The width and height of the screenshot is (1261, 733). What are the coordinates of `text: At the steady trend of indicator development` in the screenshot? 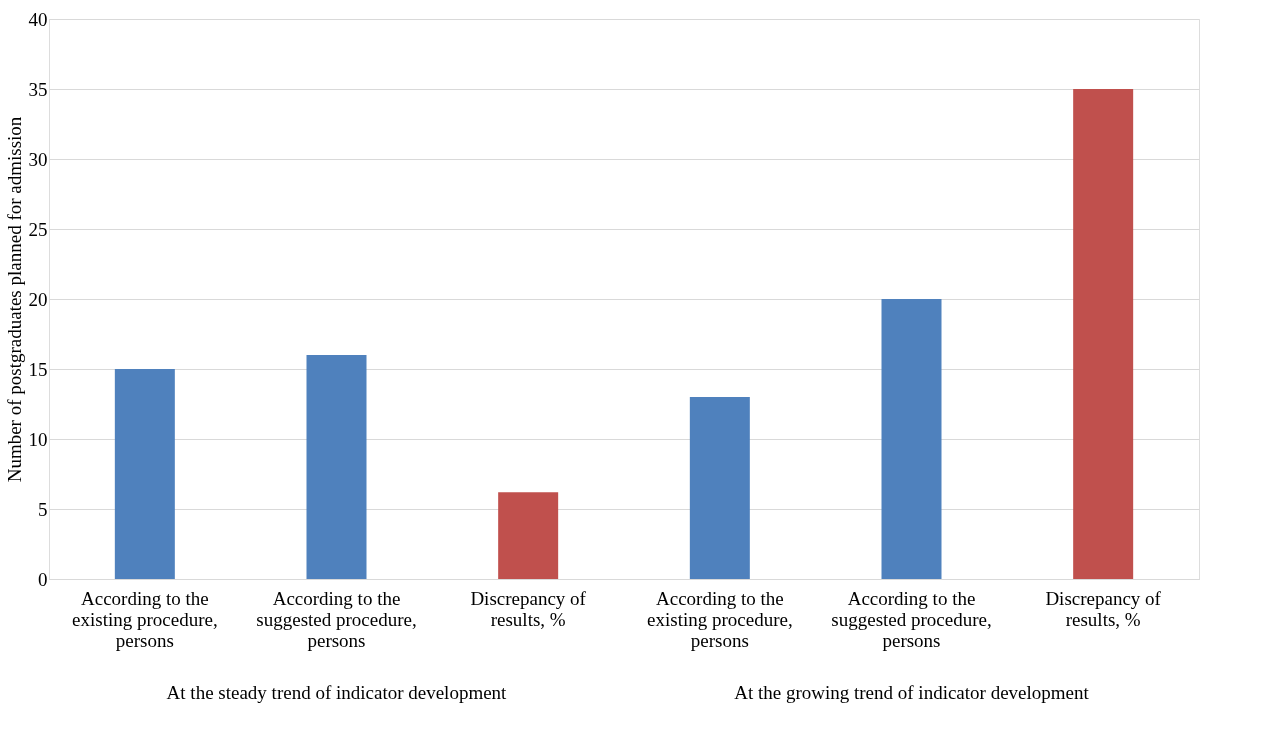 It's located at (337, 692).